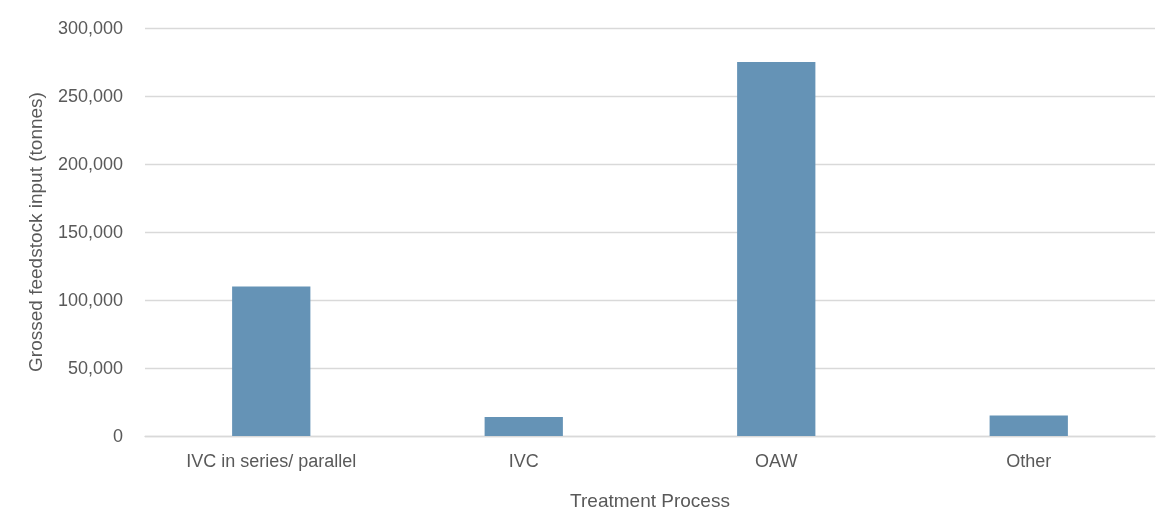 The height and width of the screenshot is (515, 1163). I want to click on y-tick-label: 200,000, so click(90, 164).